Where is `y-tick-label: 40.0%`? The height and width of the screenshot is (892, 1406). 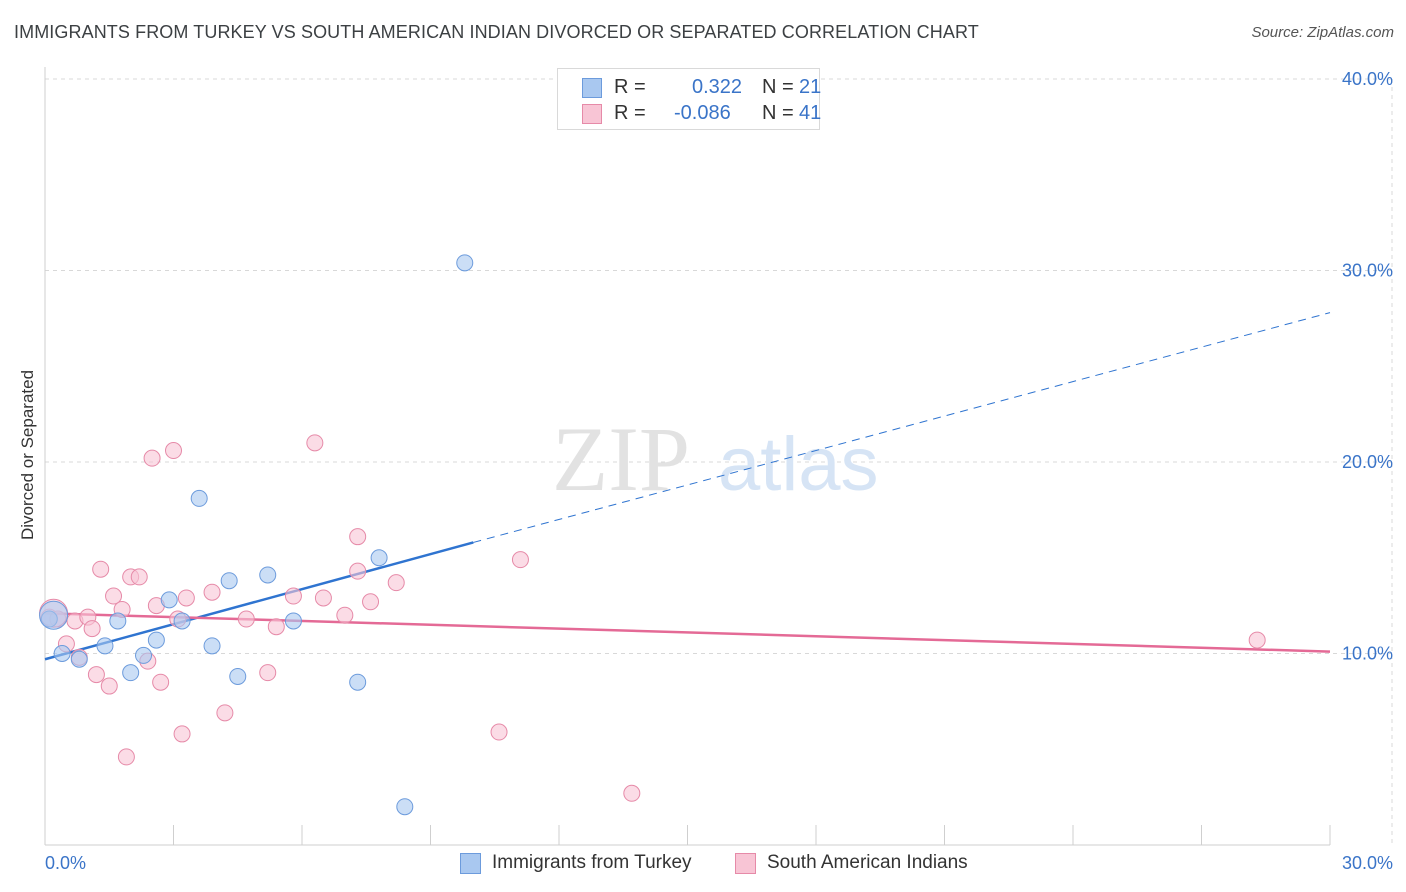 y-tick-label: 40.0% is located at coordinates (1367, 79).